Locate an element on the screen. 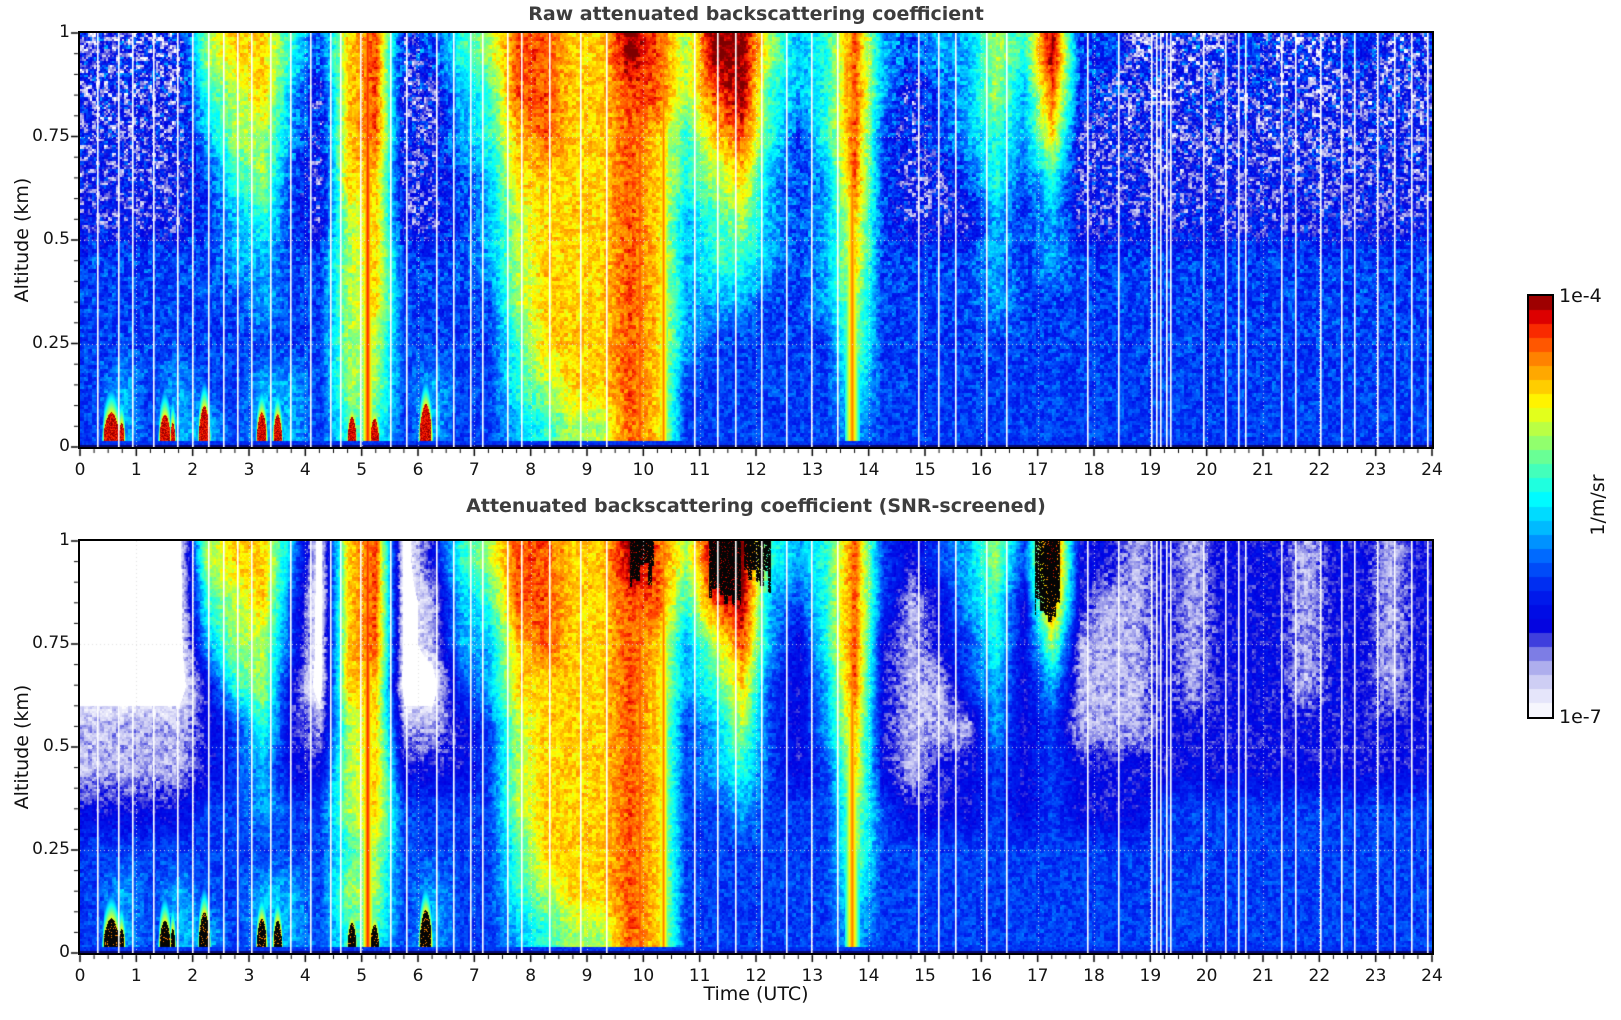 The height and width of the screenshot is (1020, 1621). colorbar-min-label: 1e-7 is located at coordinates (1580, 717).